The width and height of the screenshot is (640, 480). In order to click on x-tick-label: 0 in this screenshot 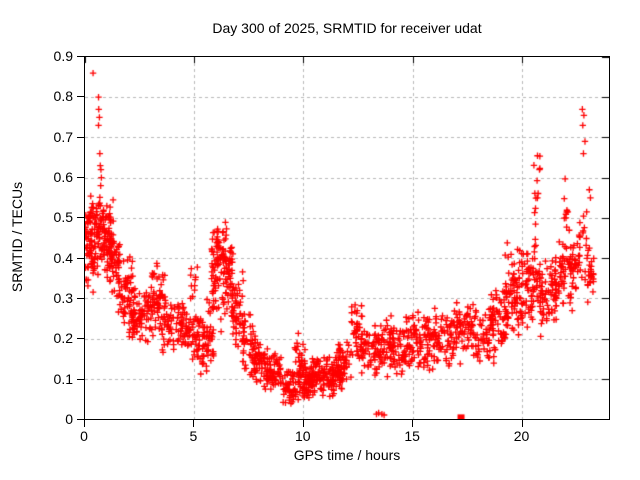, I will do `click(84, 436)`.